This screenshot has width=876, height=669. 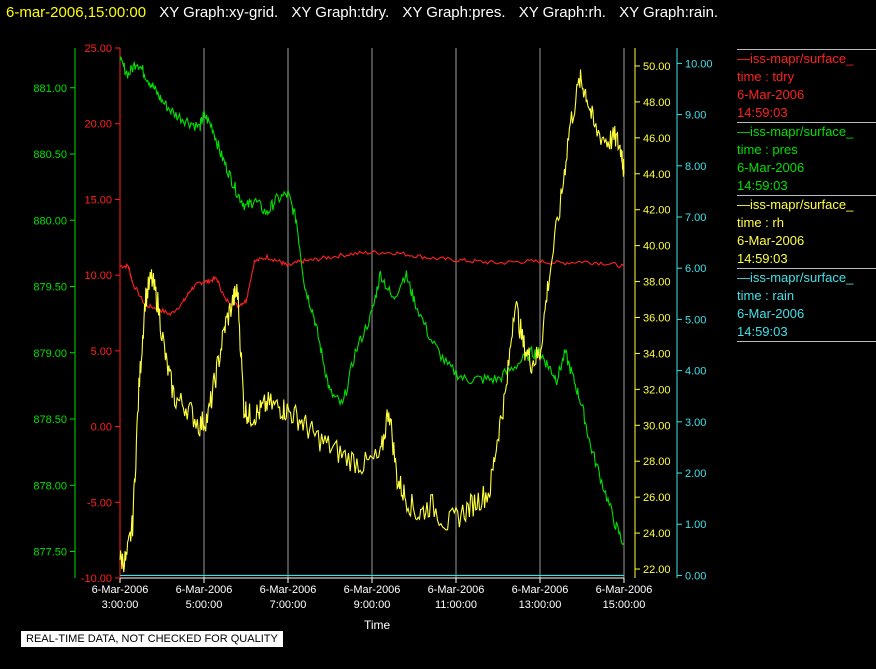 I want to click on tdry-tick-label: 20.00, so click(x=98, y=125).